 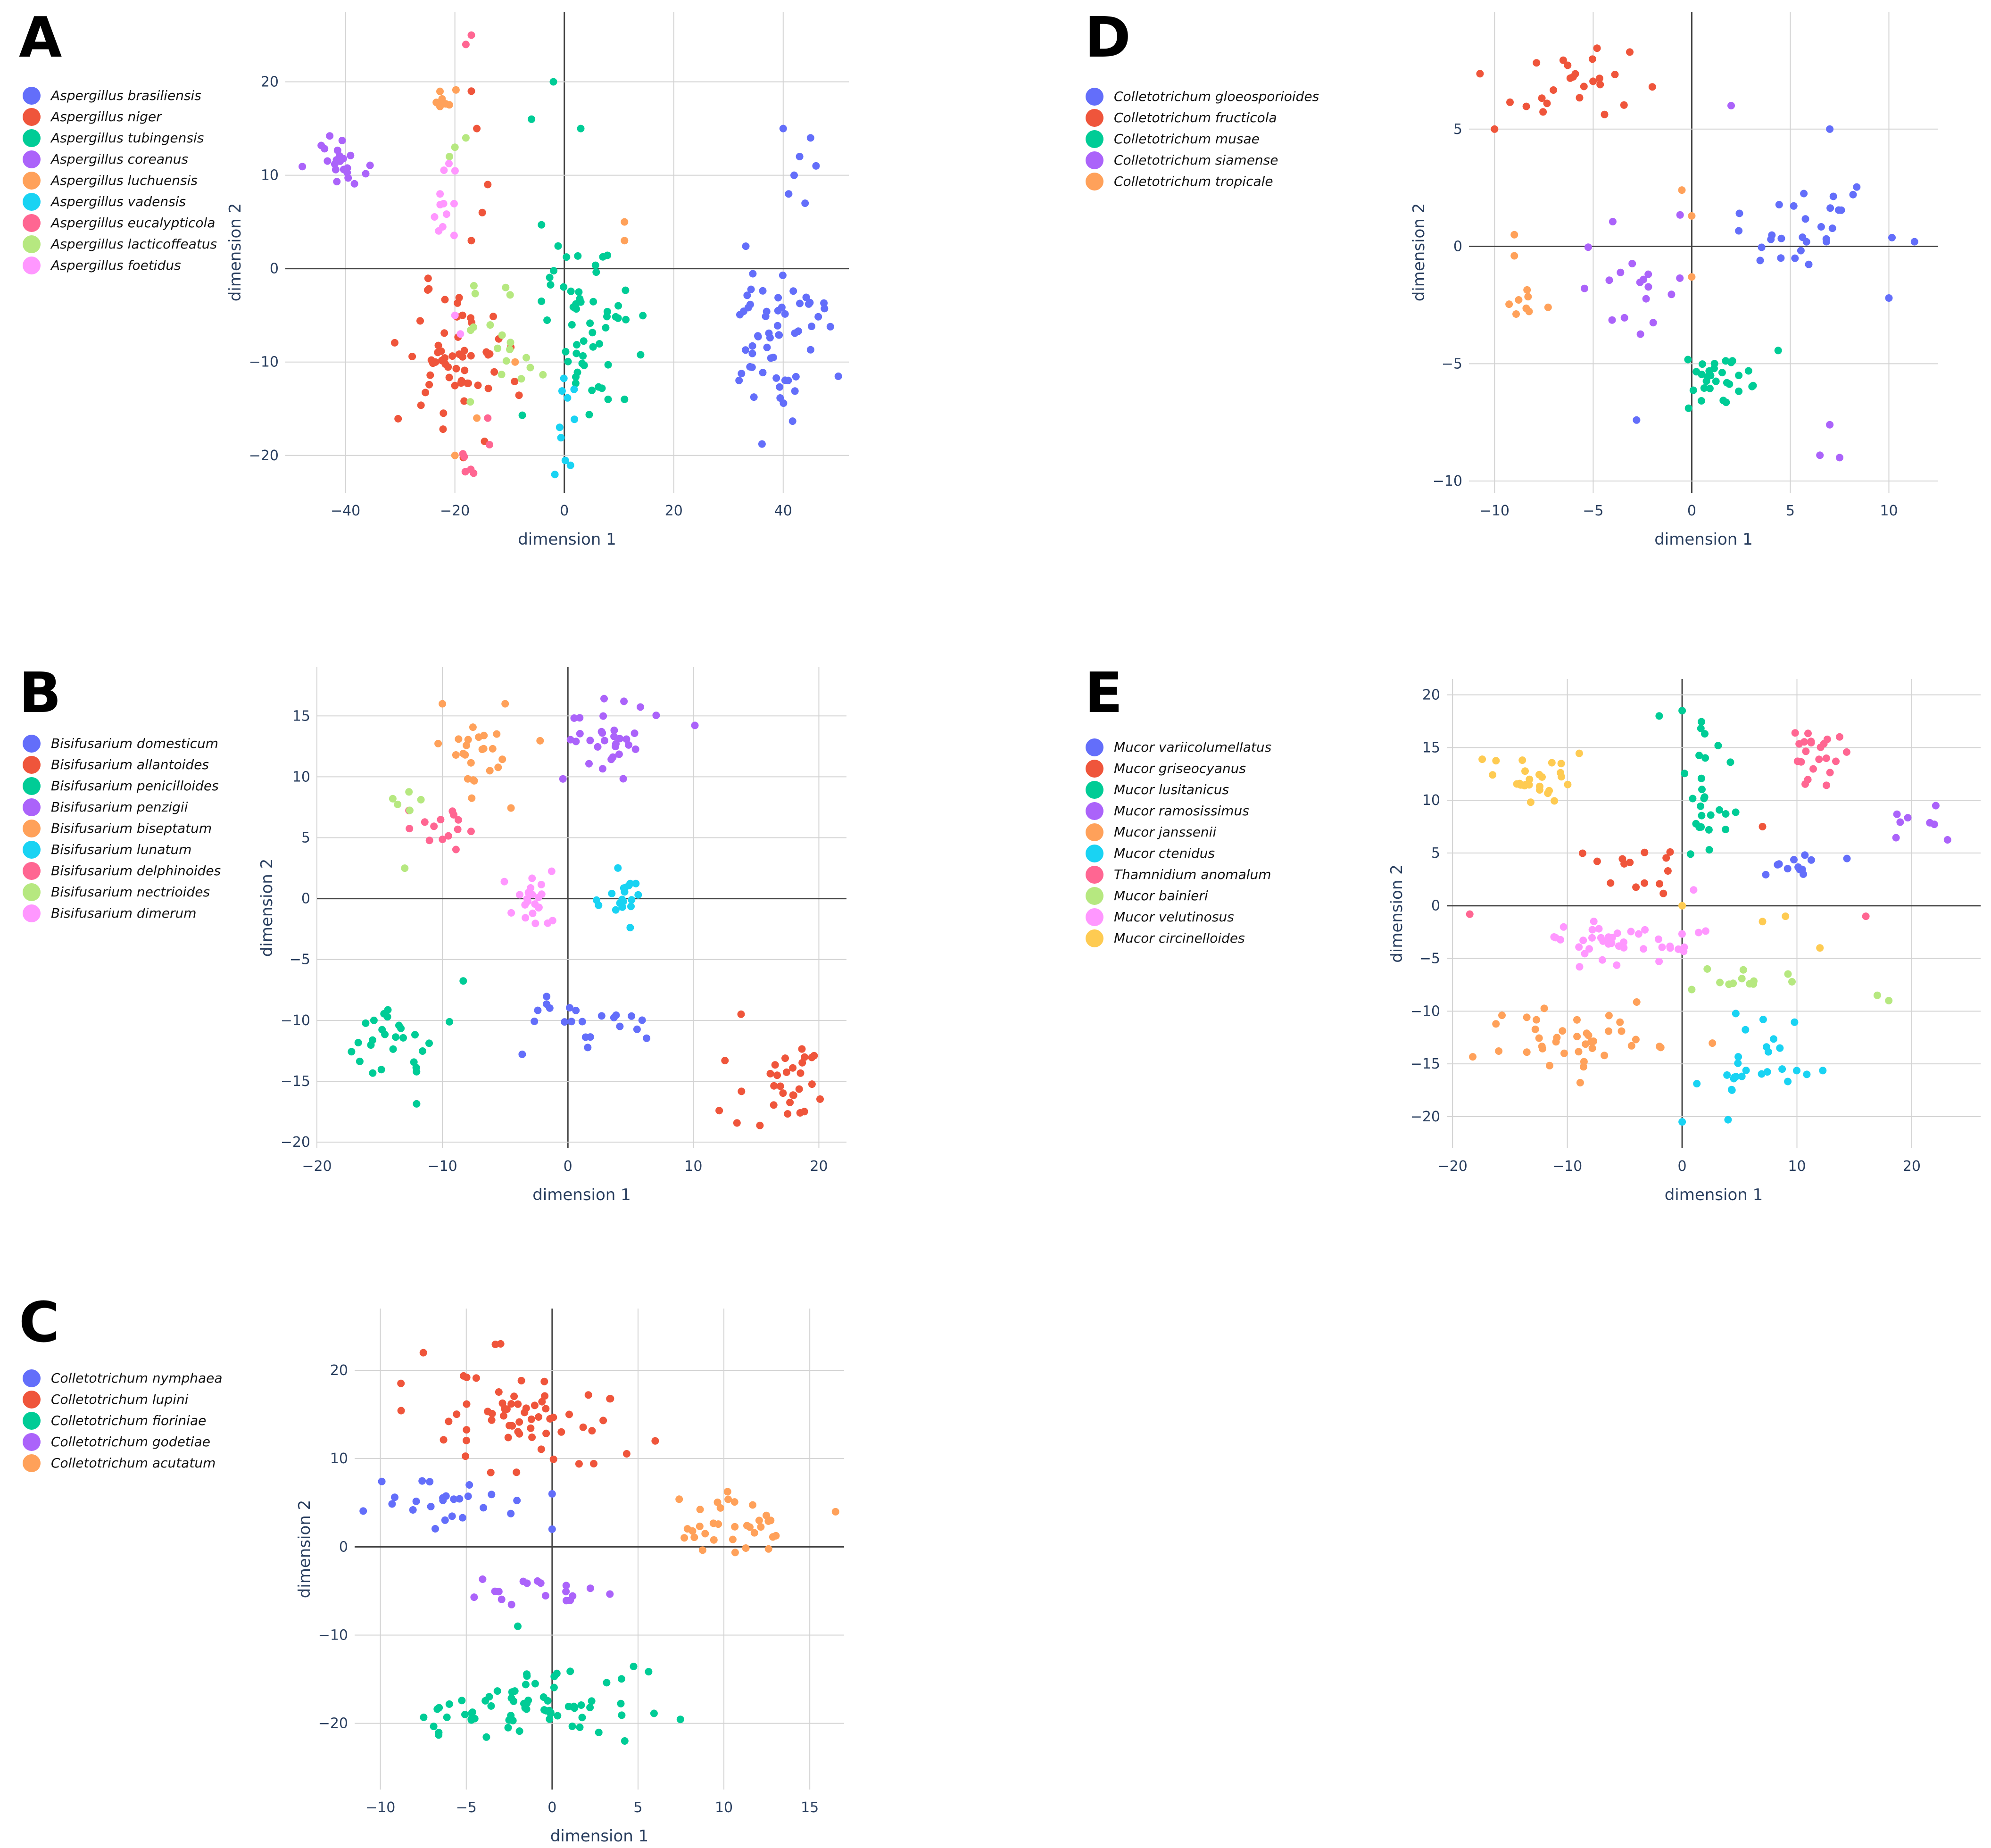 I want to click on legend-item: Colletotrichum nymphaea, so click(x=123, y=1378).